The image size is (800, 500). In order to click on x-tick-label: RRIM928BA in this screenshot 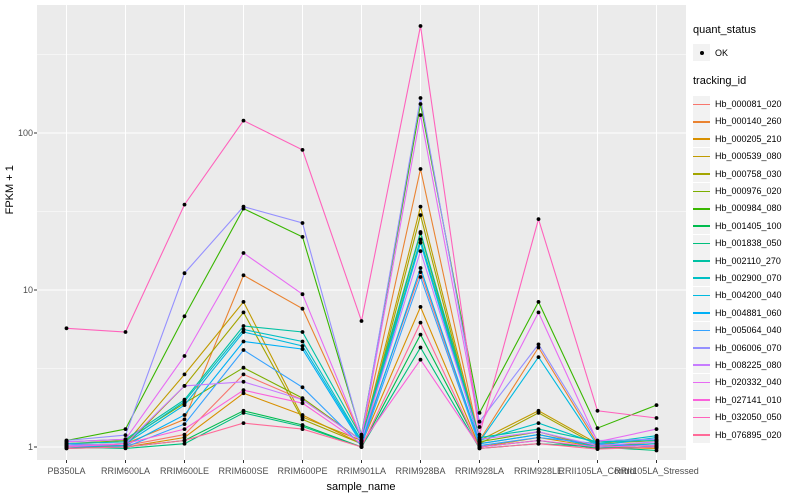, I will do `click(420, 471)`.